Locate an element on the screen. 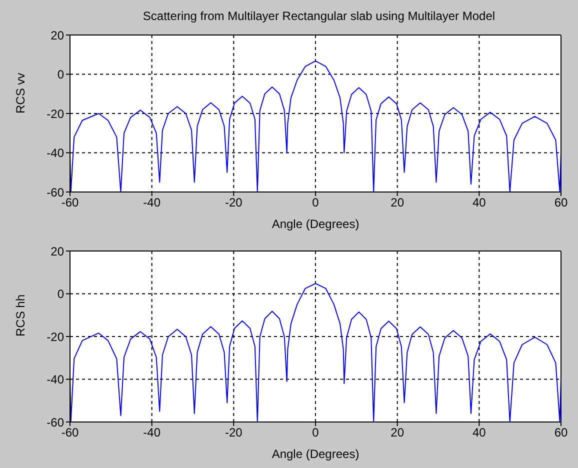 The height and width of the screenshot is (468, 578). y-axis-title: RCS vv is located at coordinates (20, 93).